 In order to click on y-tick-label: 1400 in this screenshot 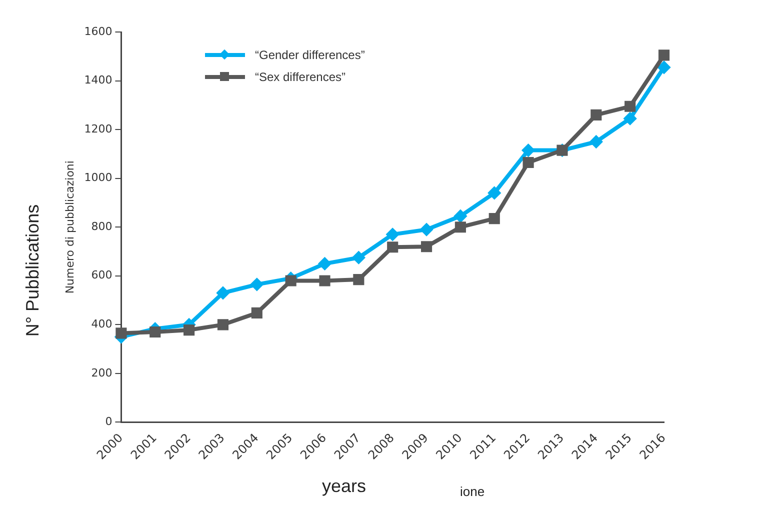, I will do `click(98, 80)`.